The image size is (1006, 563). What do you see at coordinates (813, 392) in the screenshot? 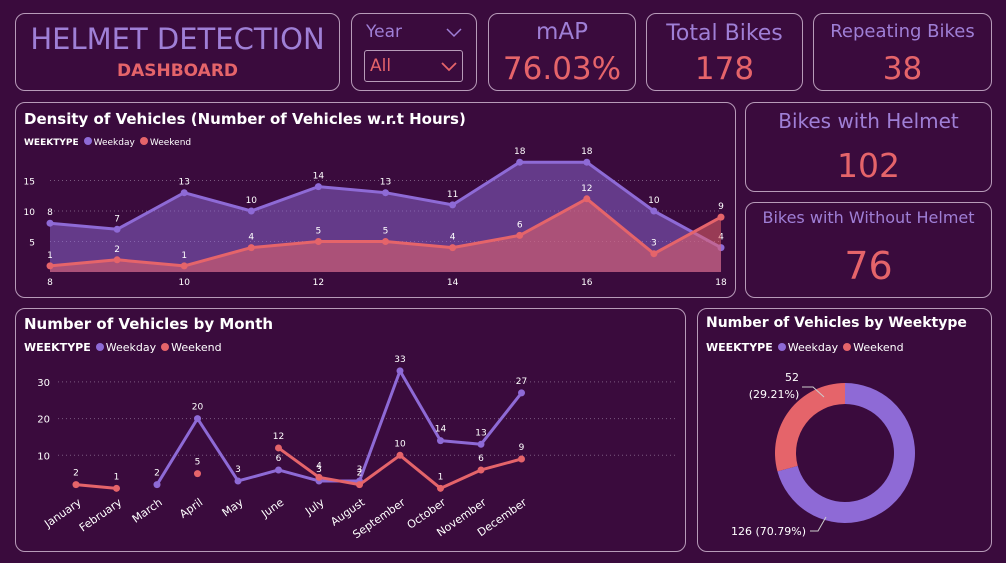
I see `leader-line` at bounding box center [813, 392].